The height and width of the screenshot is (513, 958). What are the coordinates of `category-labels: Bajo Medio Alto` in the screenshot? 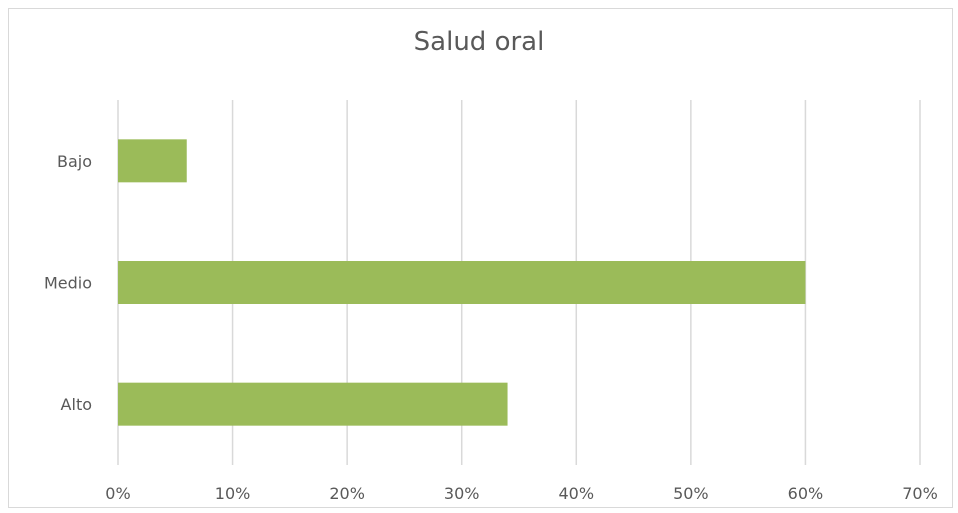 It's located at (68, 283).